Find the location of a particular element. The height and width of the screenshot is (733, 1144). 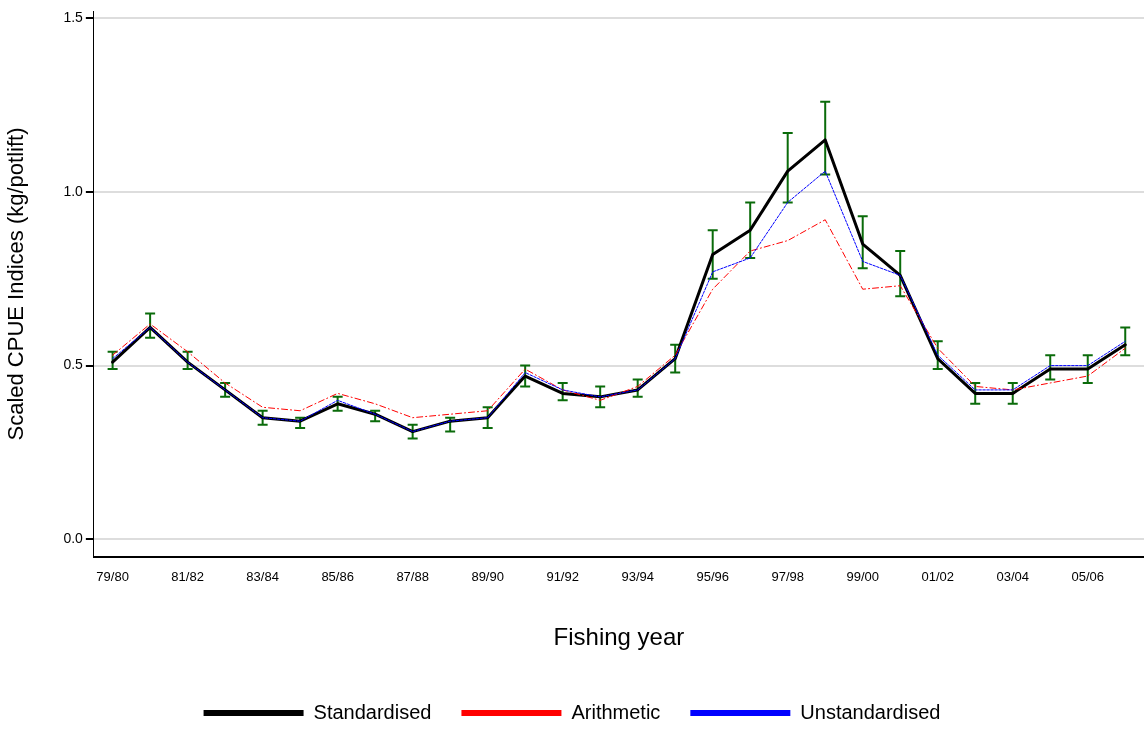

x-tick-label: 05/06 is located at coordinates (1088, 576).